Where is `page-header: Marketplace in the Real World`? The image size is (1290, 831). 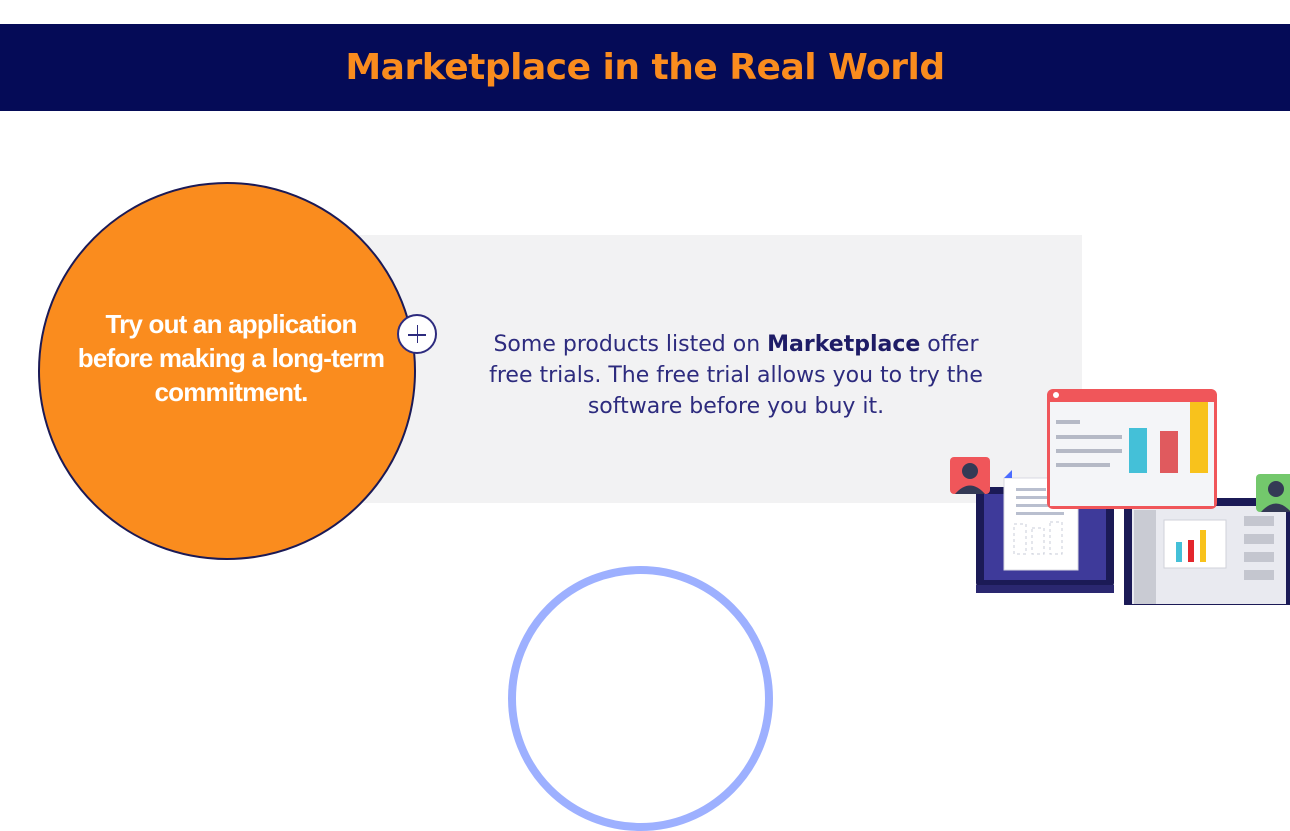 page-header: Marketplace in the Real World is located at coordinates (645, 67).